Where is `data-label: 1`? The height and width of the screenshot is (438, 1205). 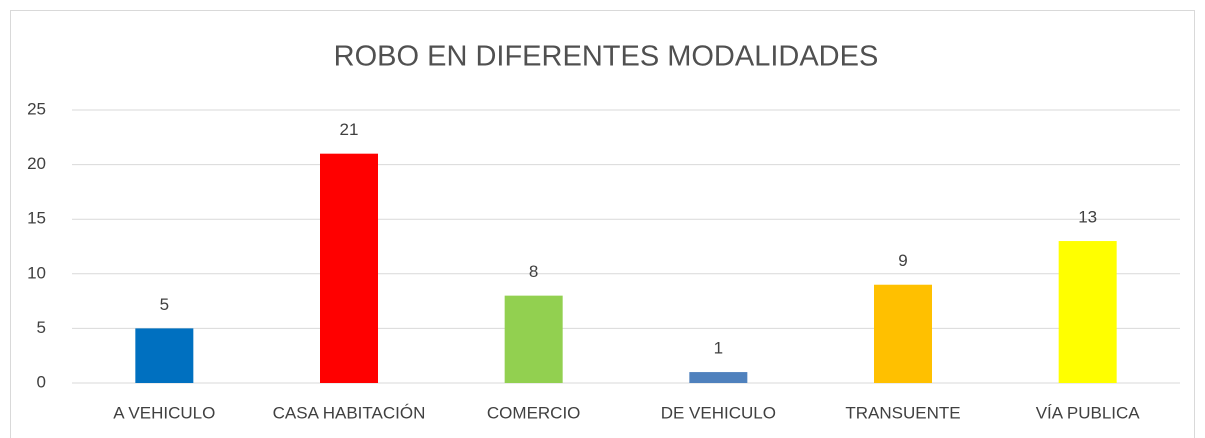 data-label: 1 is located at coordinates (718, 348).